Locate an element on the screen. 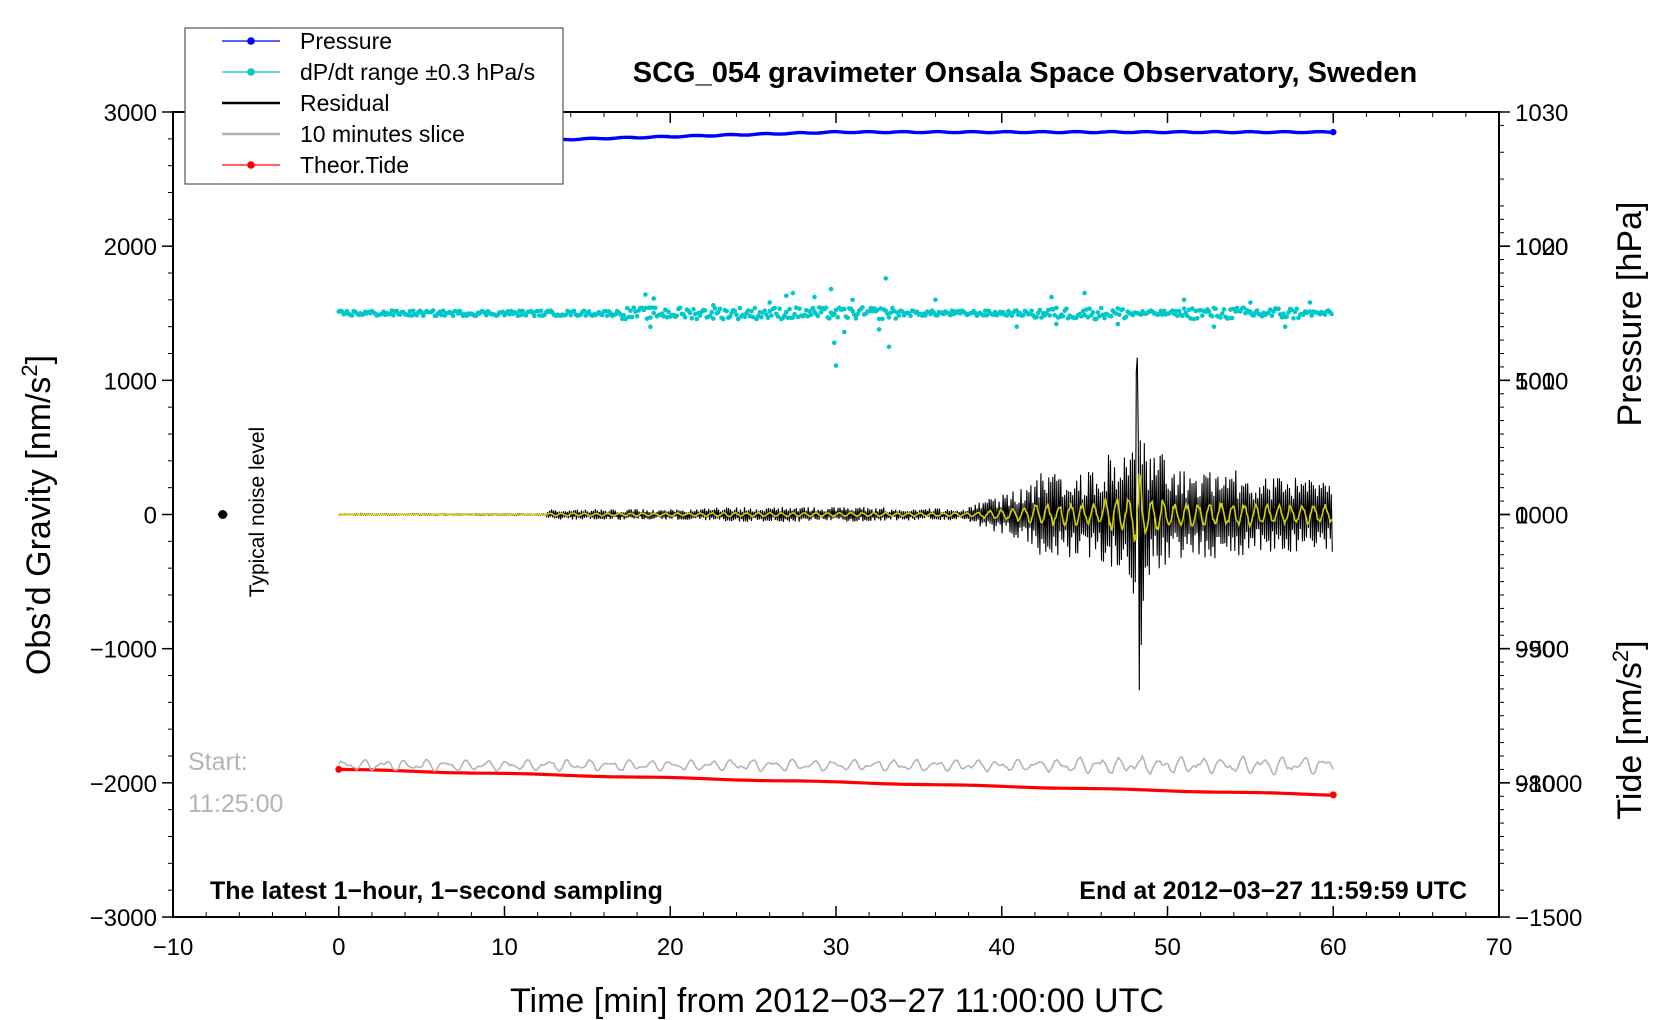  legend-dpdt-dot is located at coordinates (251, 72).